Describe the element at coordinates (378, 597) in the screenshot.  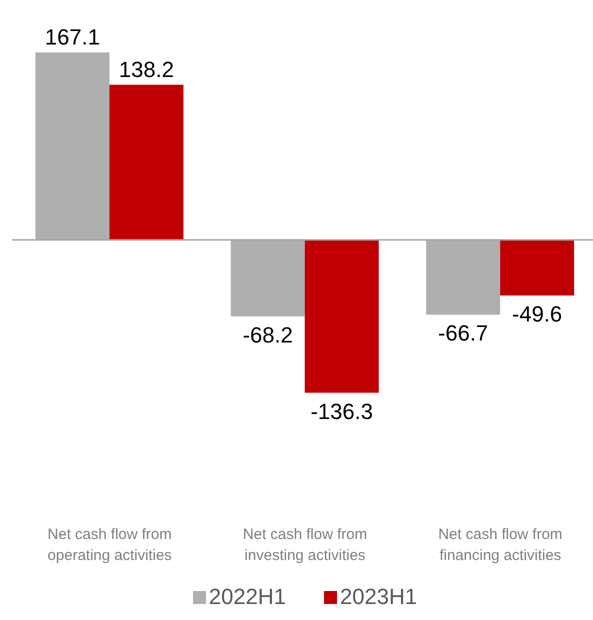
I see `legend-label: 2023H1` at that location.